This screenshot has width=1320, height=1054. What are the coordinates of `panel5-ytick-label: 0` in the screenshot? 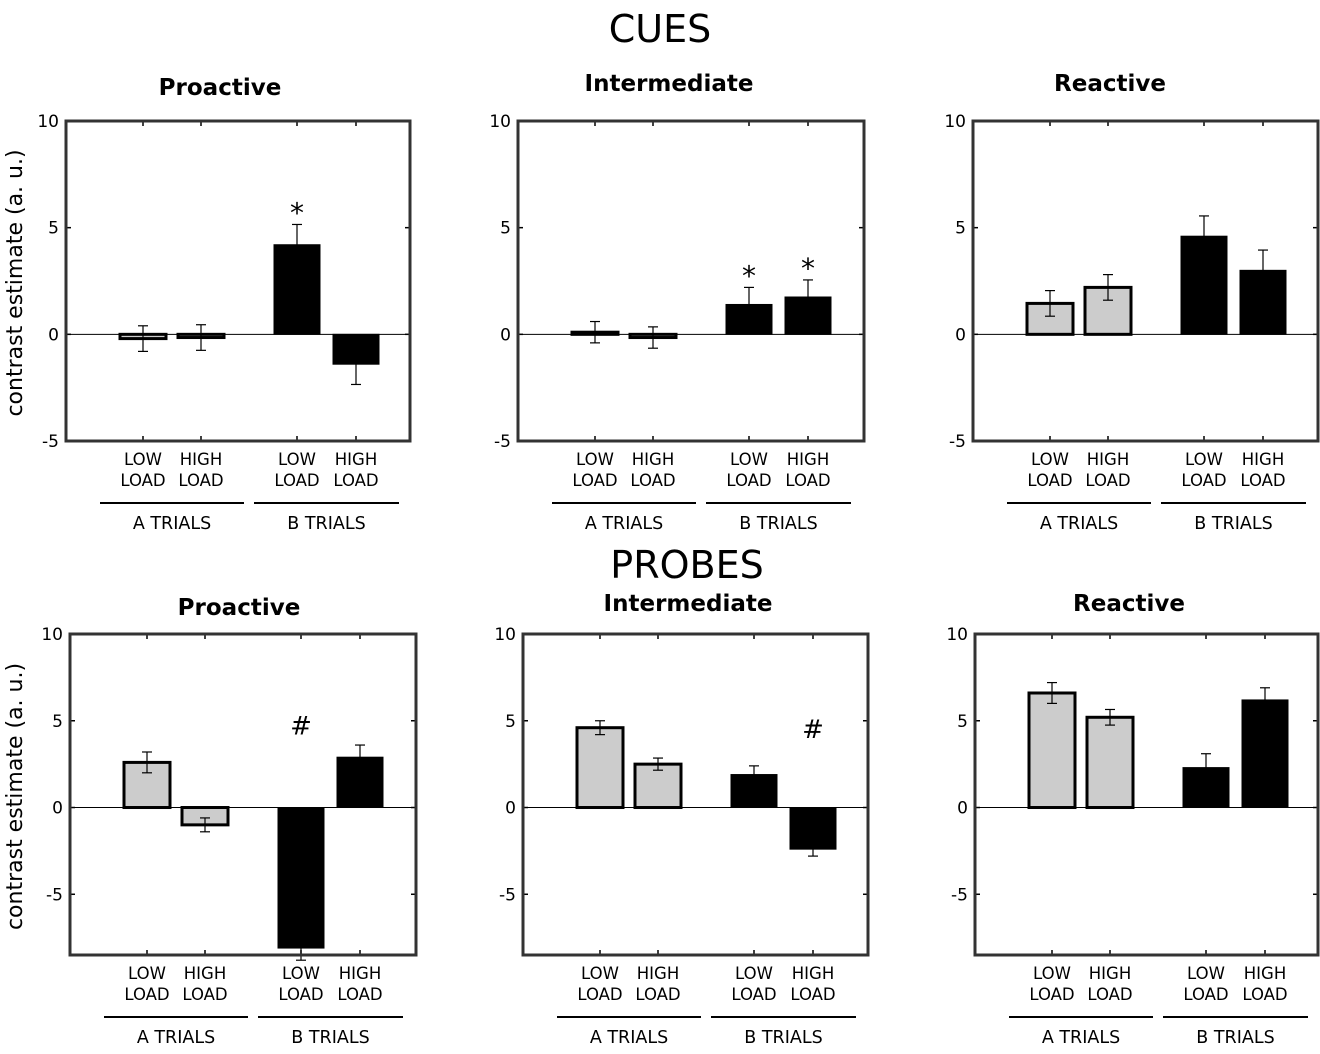 It's located at (510, 809).